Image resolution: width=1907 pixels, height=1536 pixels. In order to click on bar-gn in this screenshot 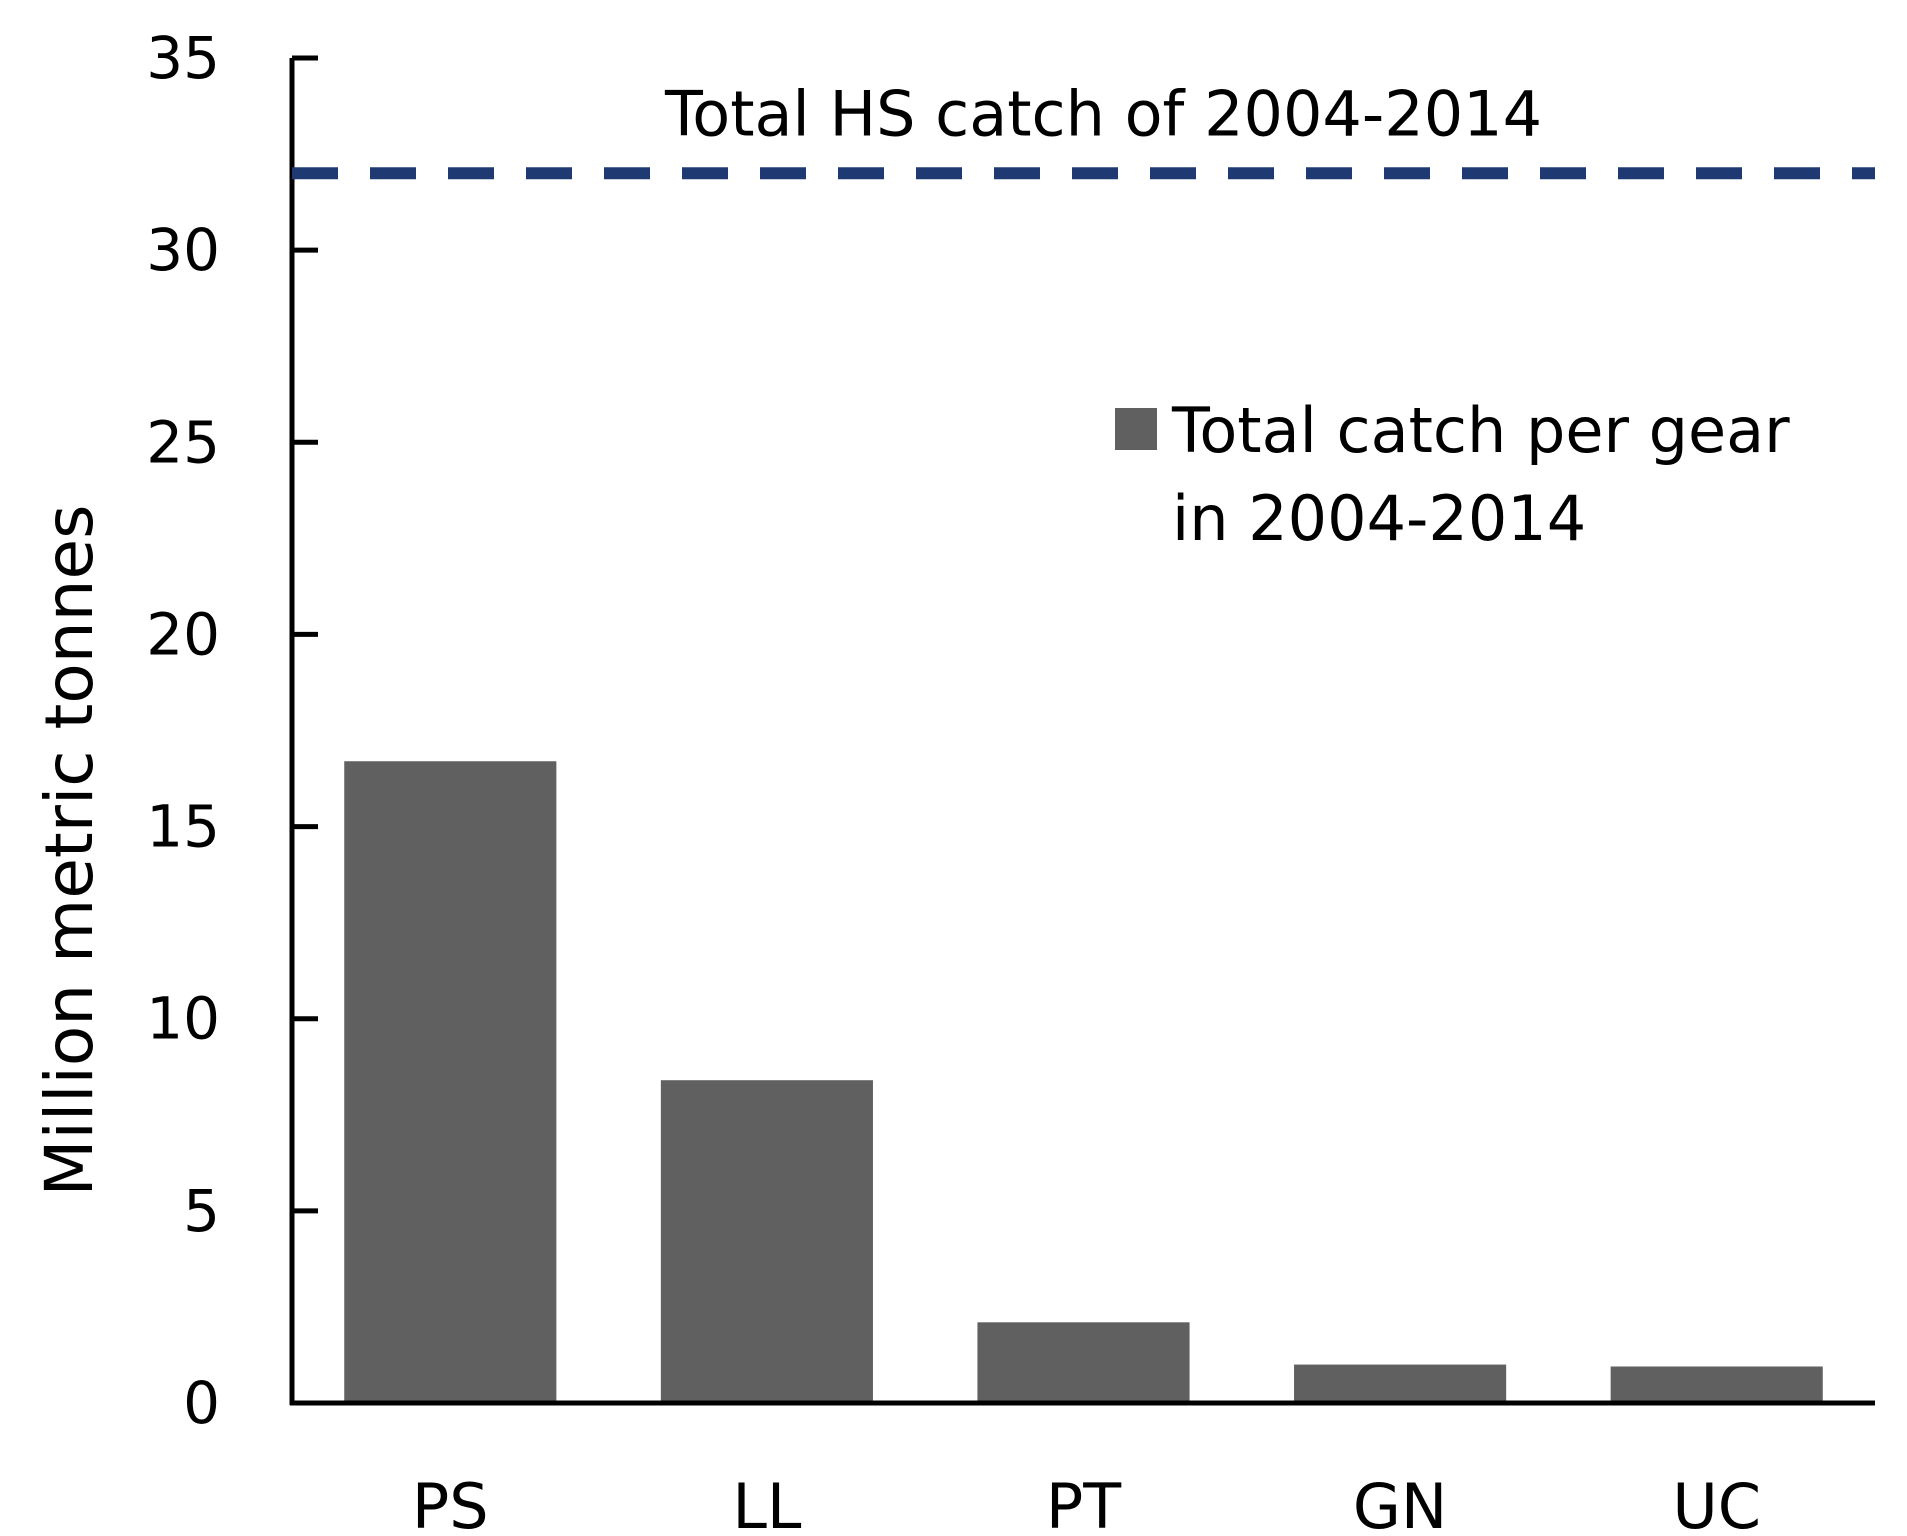, I will do `click(1400, 1383)`.